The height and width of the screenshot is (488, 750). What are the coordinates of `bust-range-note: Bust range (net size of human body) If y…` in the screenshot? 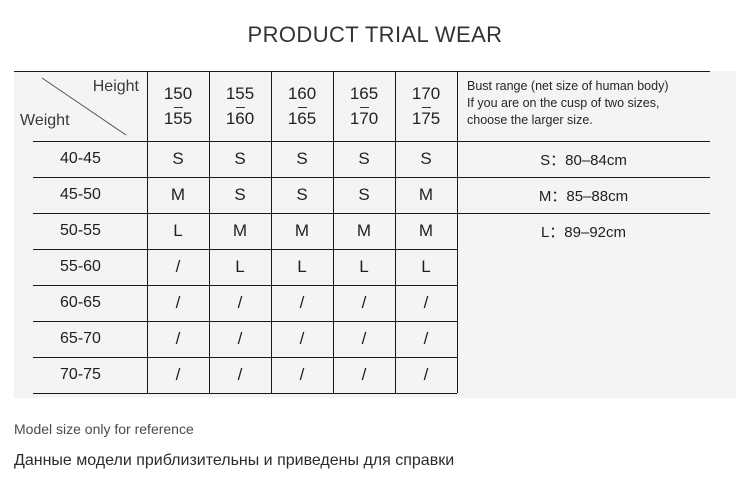 It's located at (592, 103).